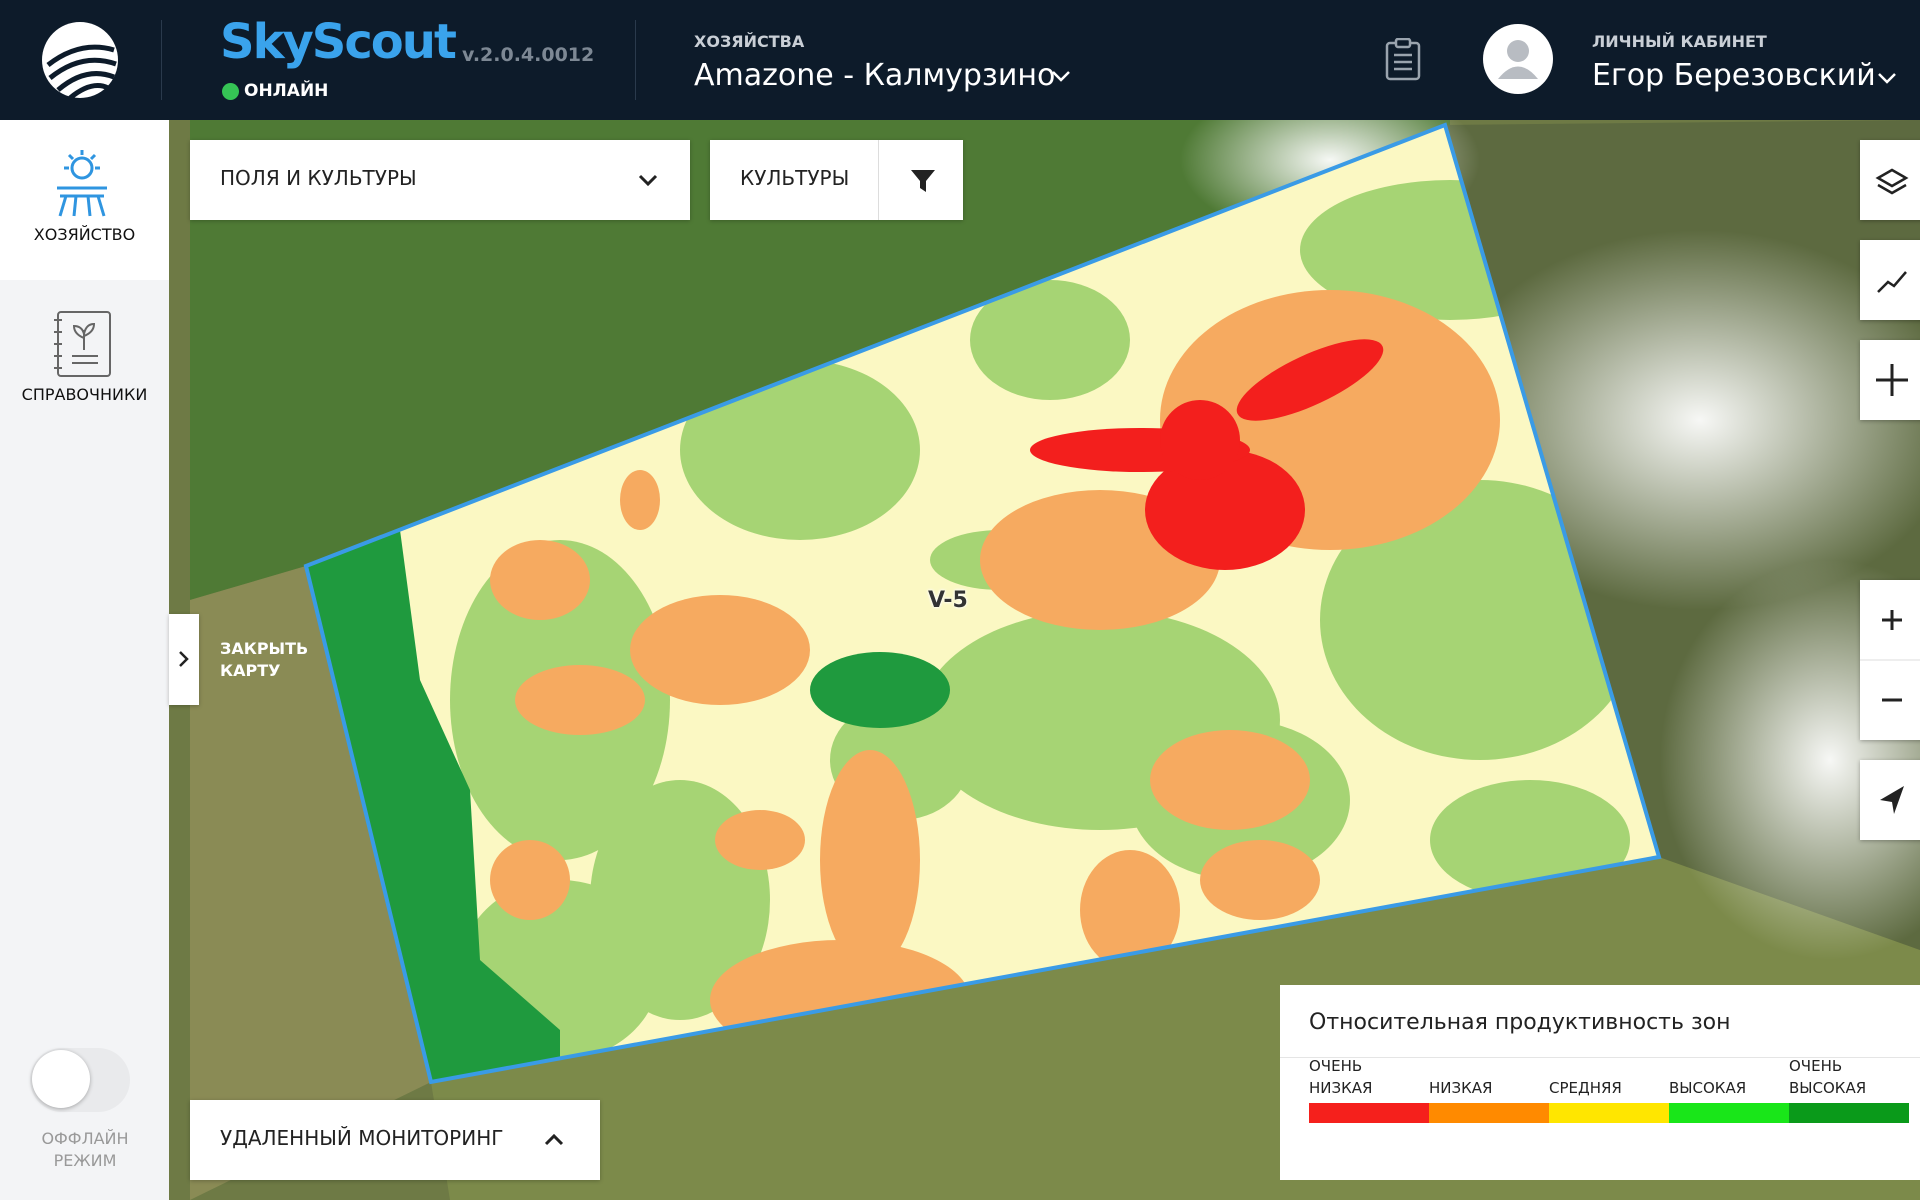 The height and width of the screenshot is (1200, 1920). Describe the element at coordinates (1679, 41) in the screenshot. I see `account-label: ЛИЧНЫЙ КАБИНЕТ` at that location.